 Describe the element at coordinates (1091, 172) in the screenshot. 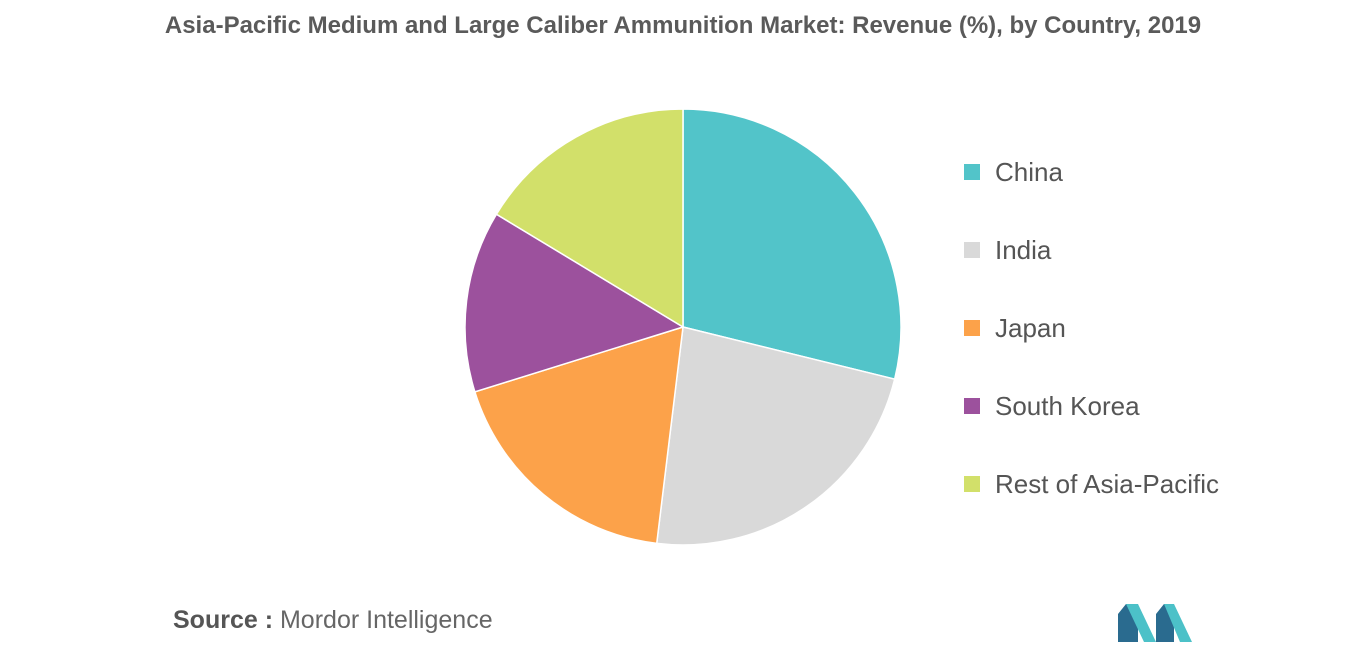

I see `legend-item-china: China` at that location.